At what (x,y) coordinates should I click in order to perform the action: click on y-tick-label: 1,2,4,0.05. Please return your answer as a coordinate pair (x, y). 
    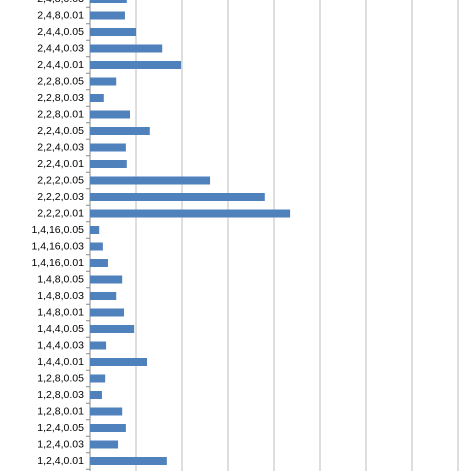
    Looking at the image, I should click on (60, 428).